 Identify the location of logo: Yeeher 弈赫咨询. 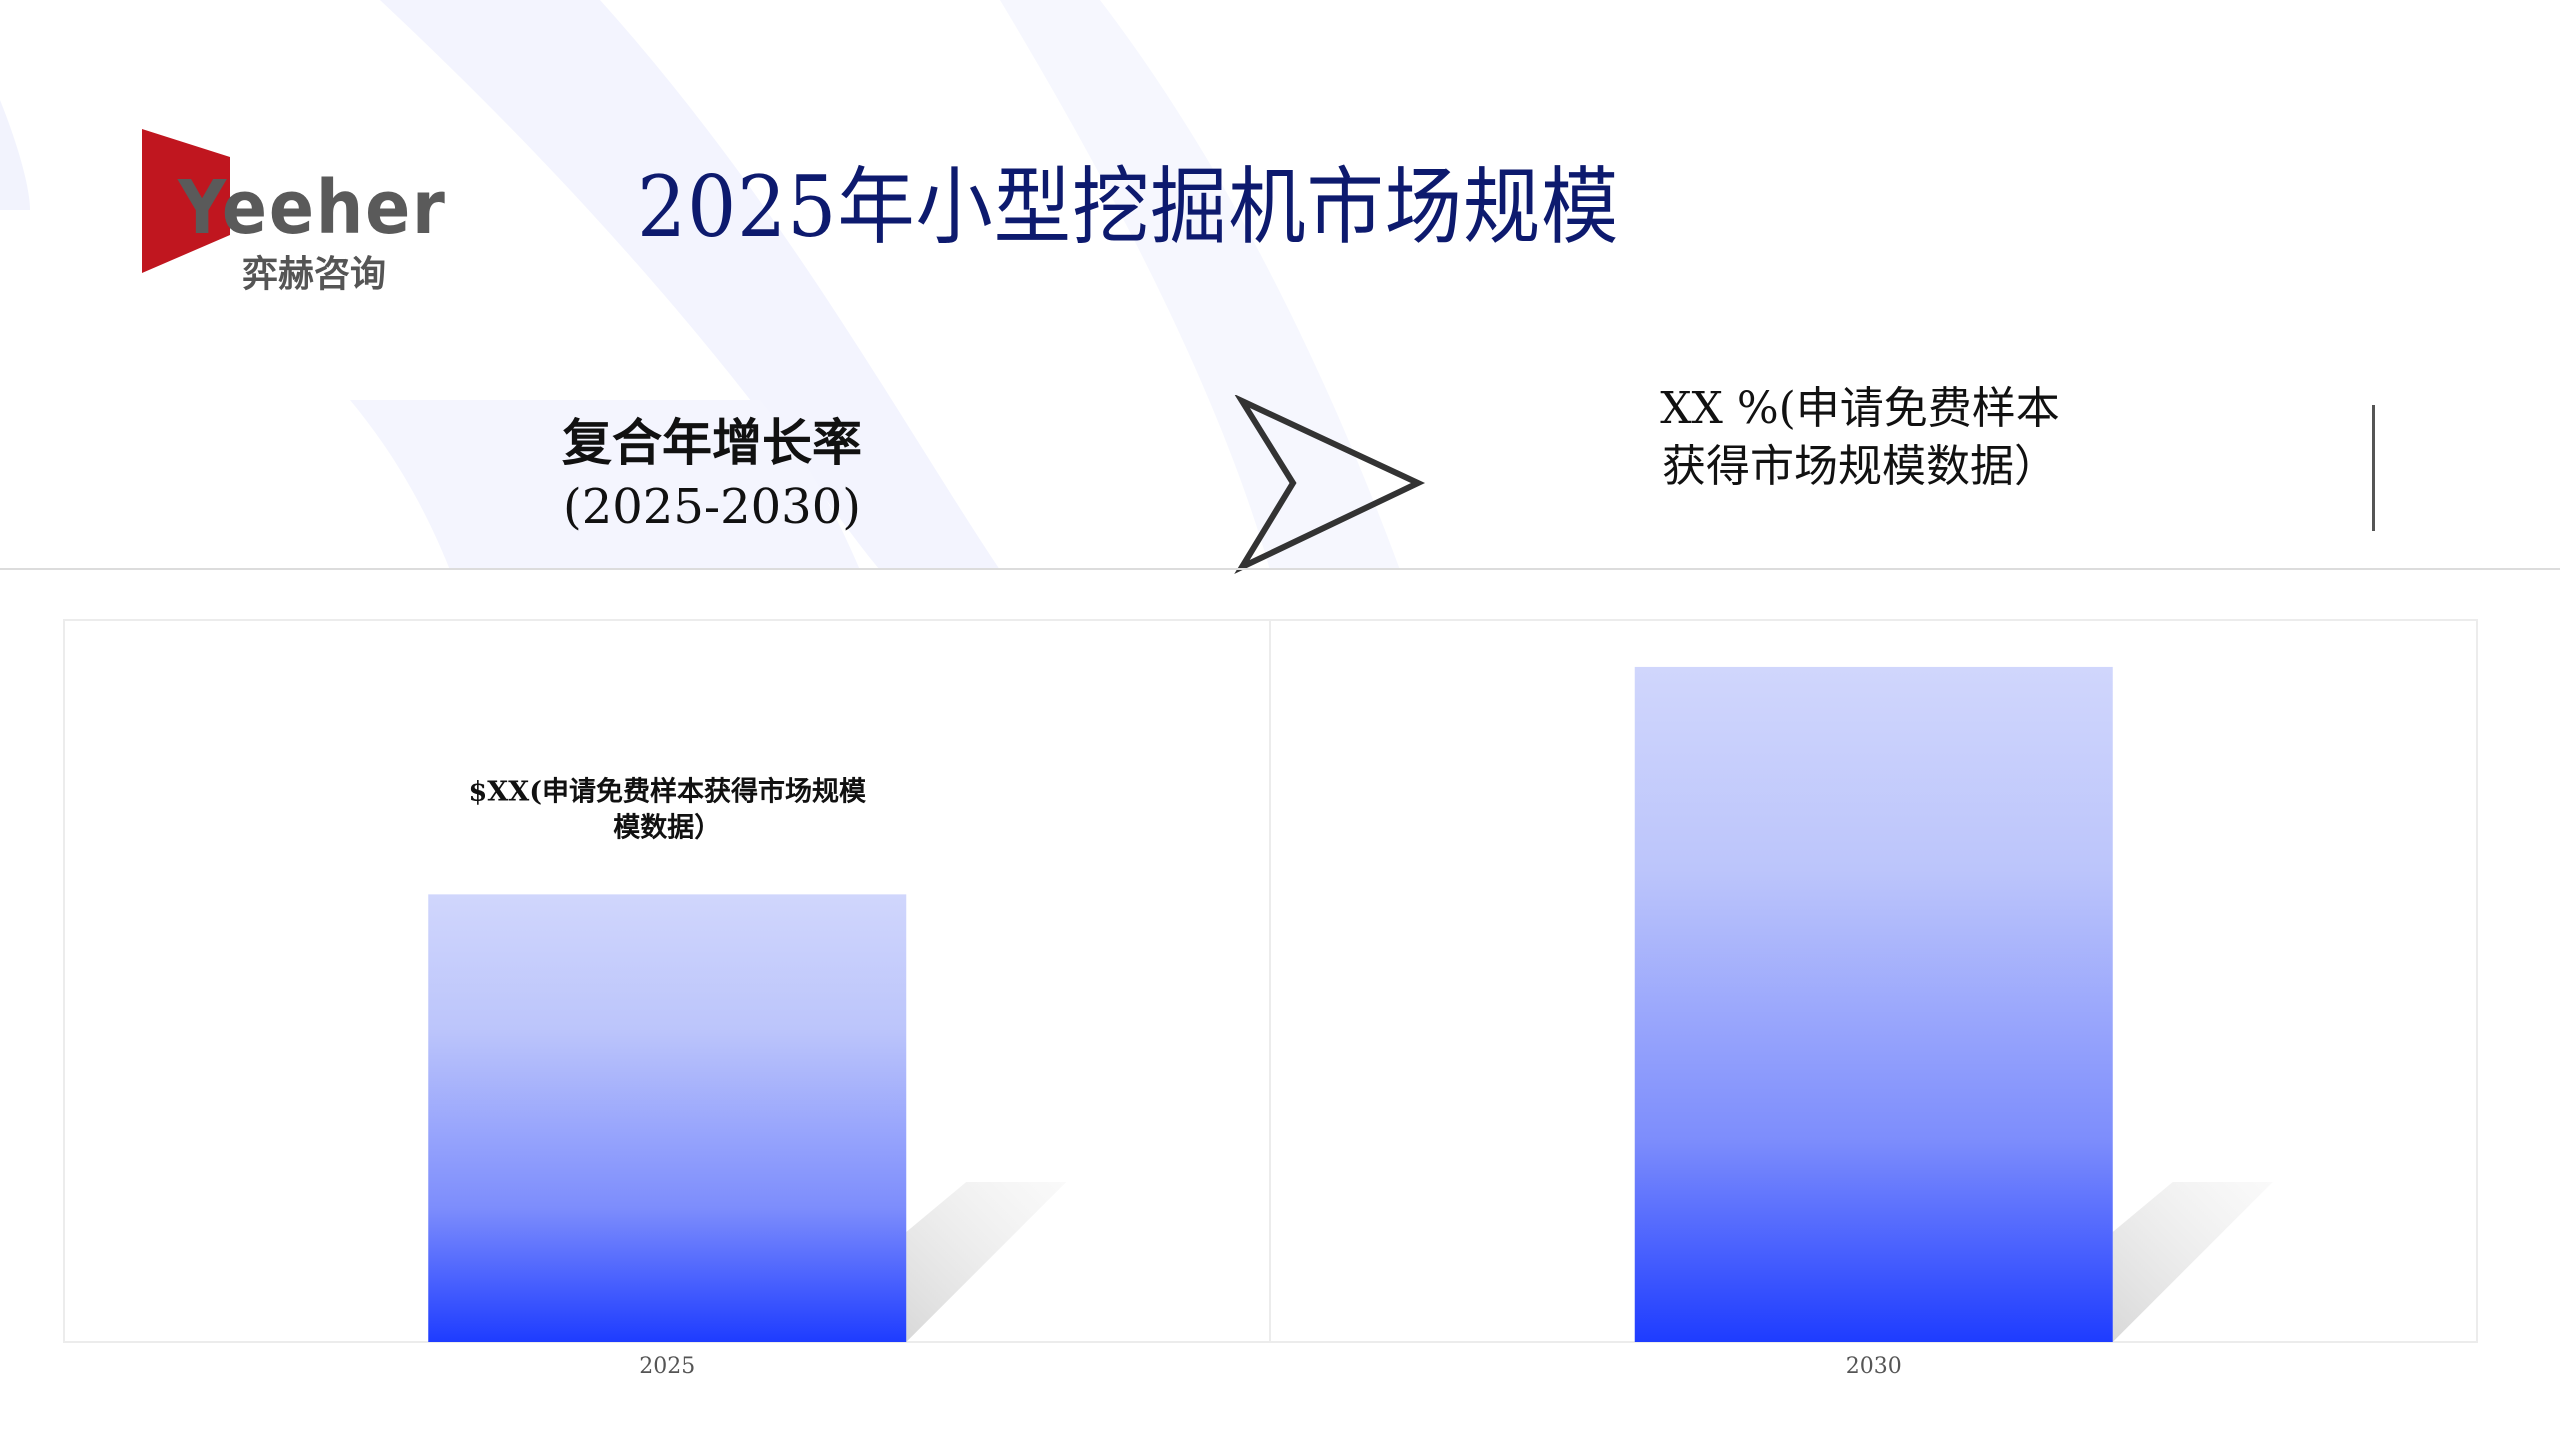
(299, 211).